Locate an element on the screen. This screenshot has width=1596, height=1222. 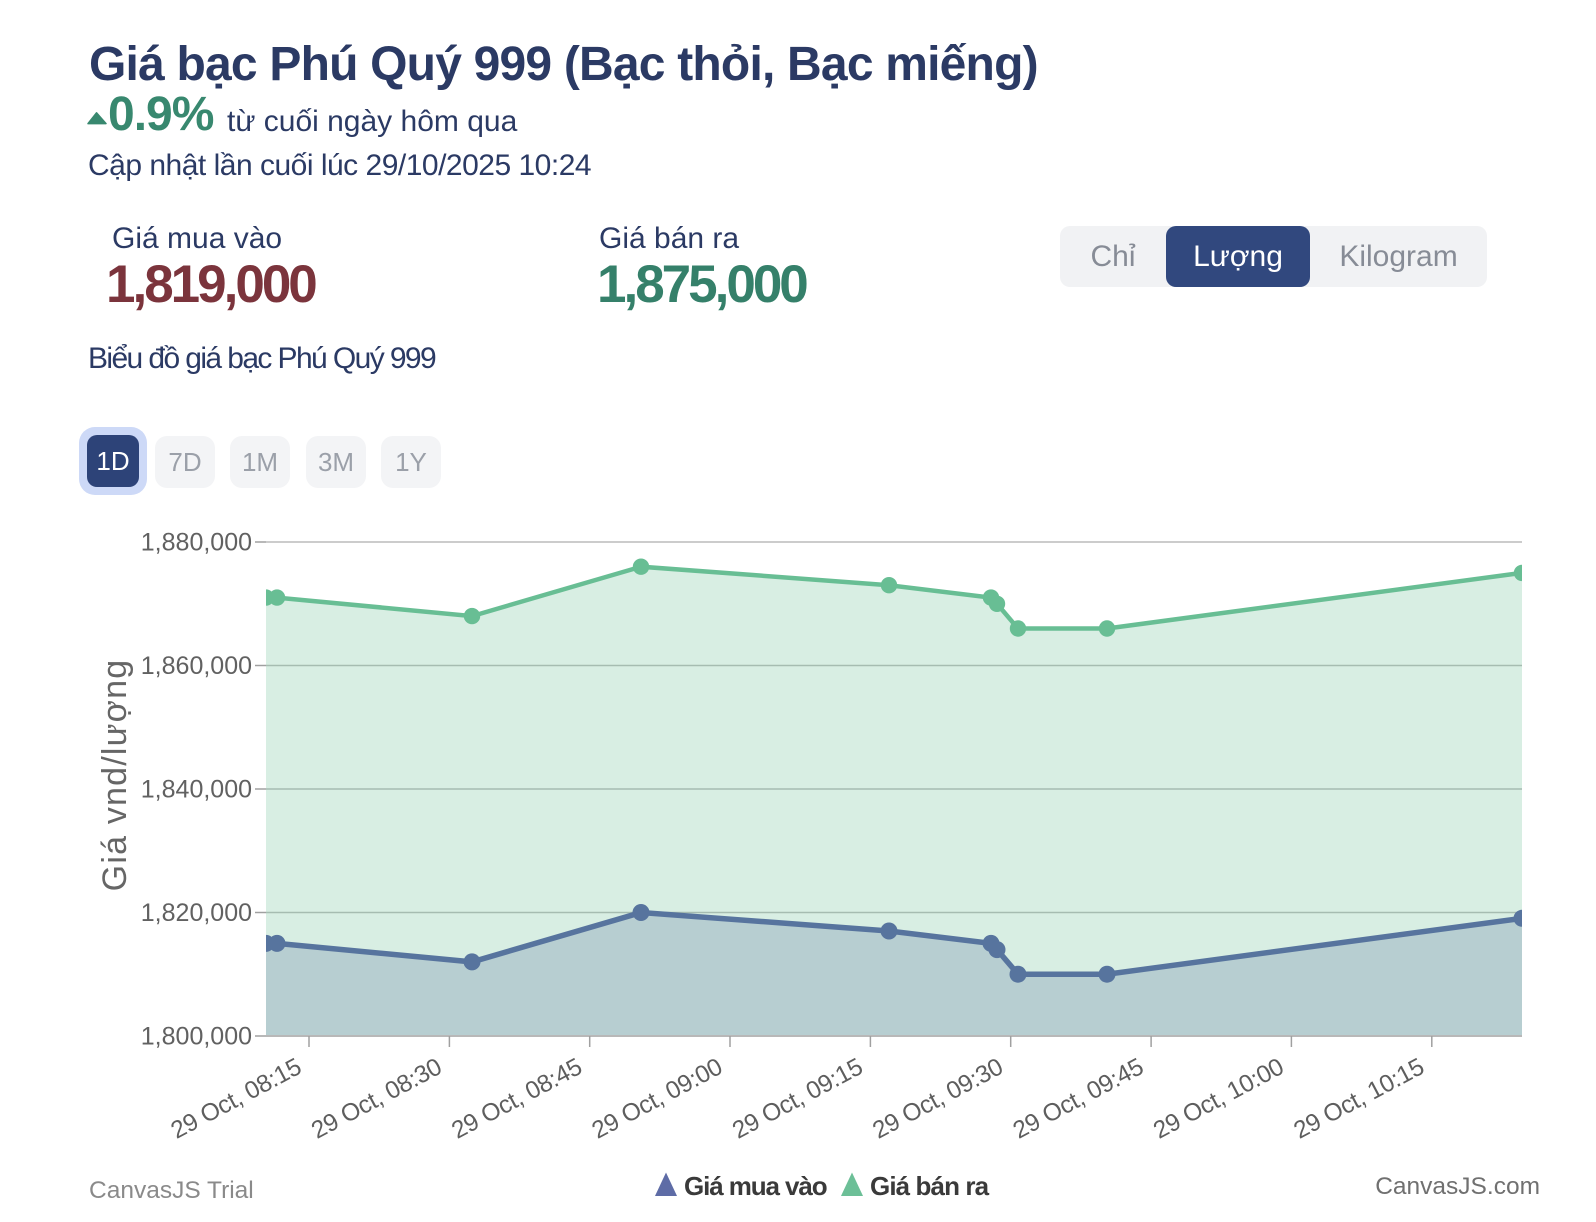
svg-text: 29 Oct, 08:30 is located at coordinates (376, 1098).